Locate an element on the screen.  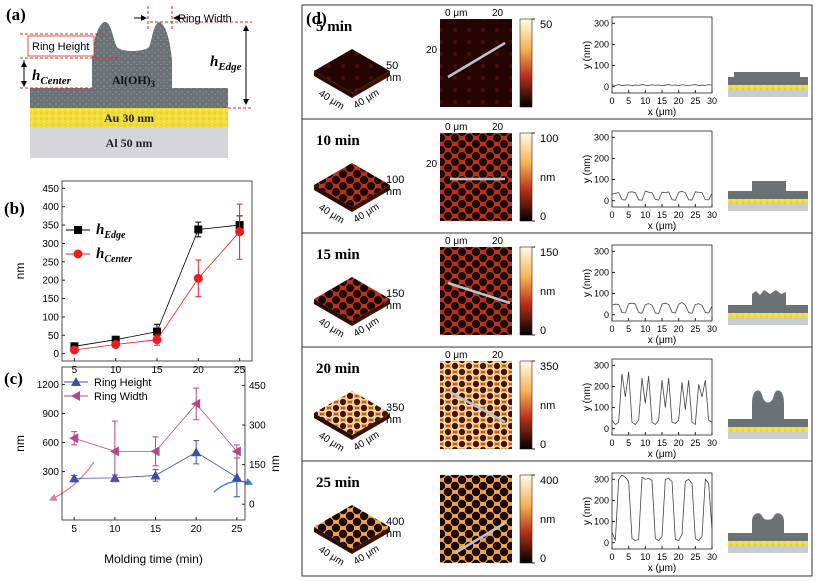
afm-3d-side is located at coordinates (371, 312).